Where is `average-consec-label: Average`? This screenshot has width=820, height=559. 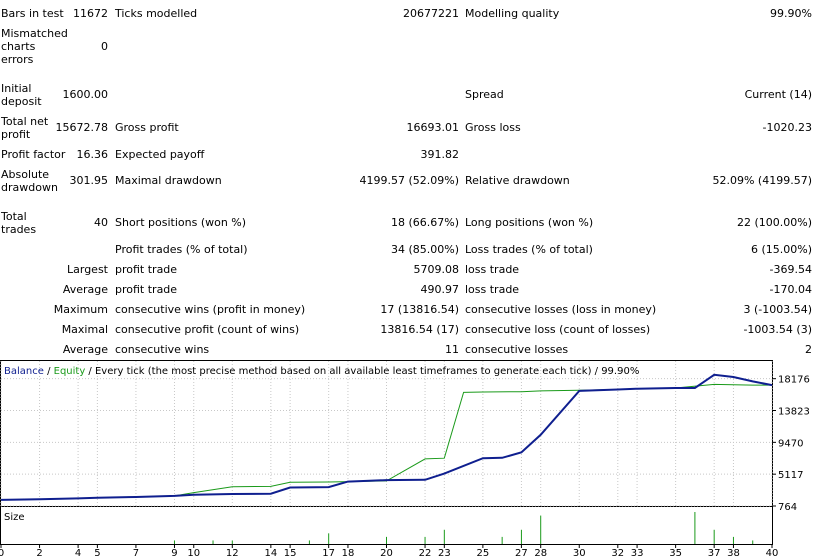 average-consec-label: Average is located at coordinates (85, 349).